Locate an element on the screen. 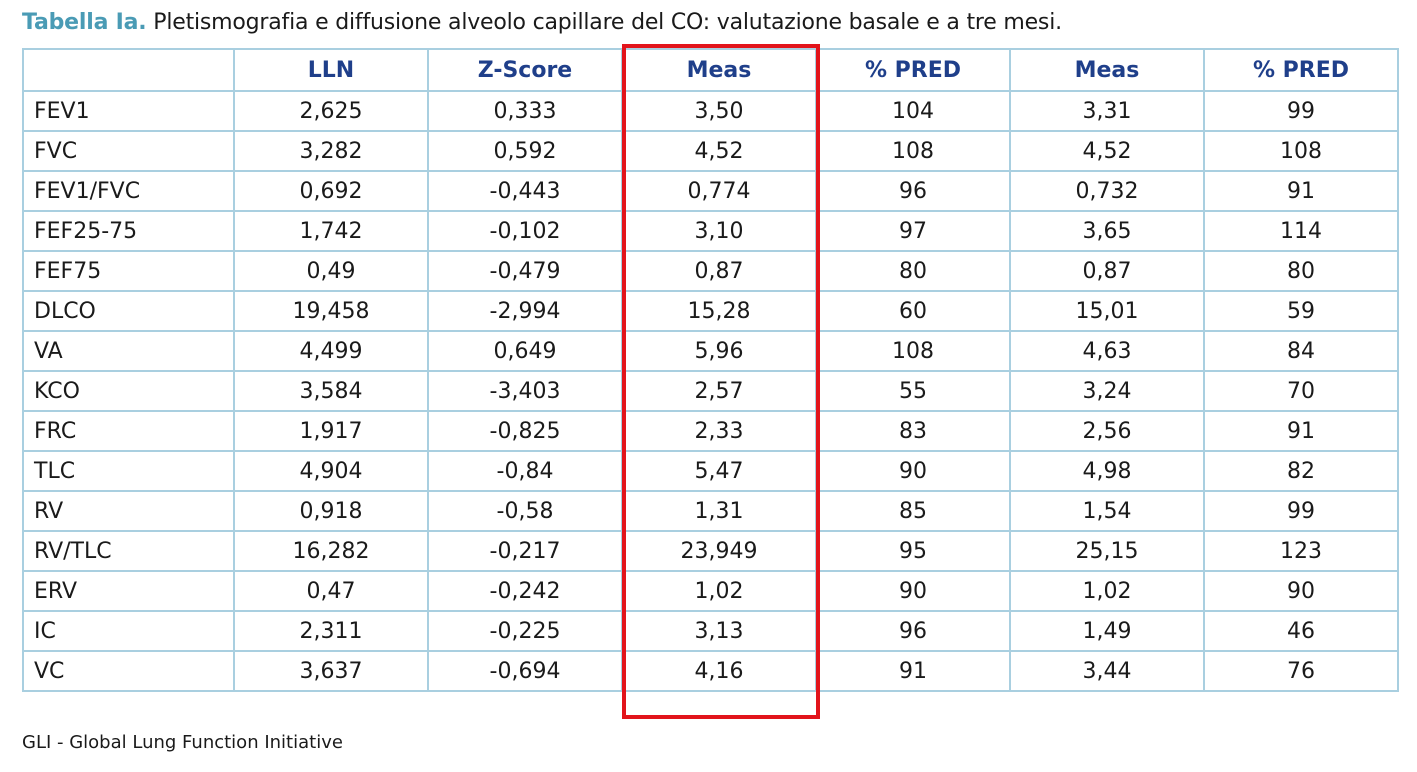  table-row: FEF25-75 1,742 -0,102 3,10 97 3,65 114 is located at coordinates (710, 231).